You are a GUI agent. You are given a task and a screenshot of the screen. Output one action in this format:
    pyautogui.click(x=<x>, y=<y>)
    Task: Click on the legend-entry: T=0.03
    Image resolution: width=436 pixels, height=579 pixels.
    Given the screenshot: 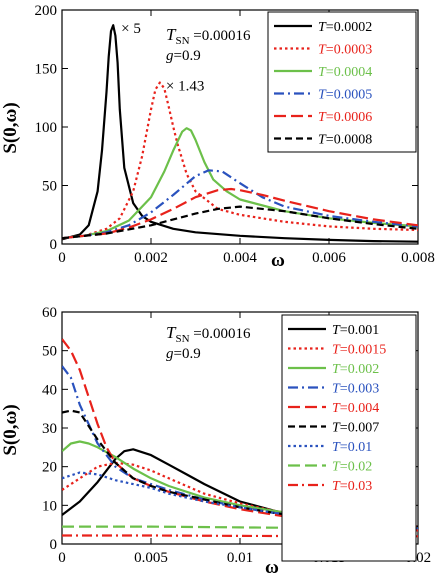 What is the action you would take?
    pyautogui.click(x=352, y=486)
    